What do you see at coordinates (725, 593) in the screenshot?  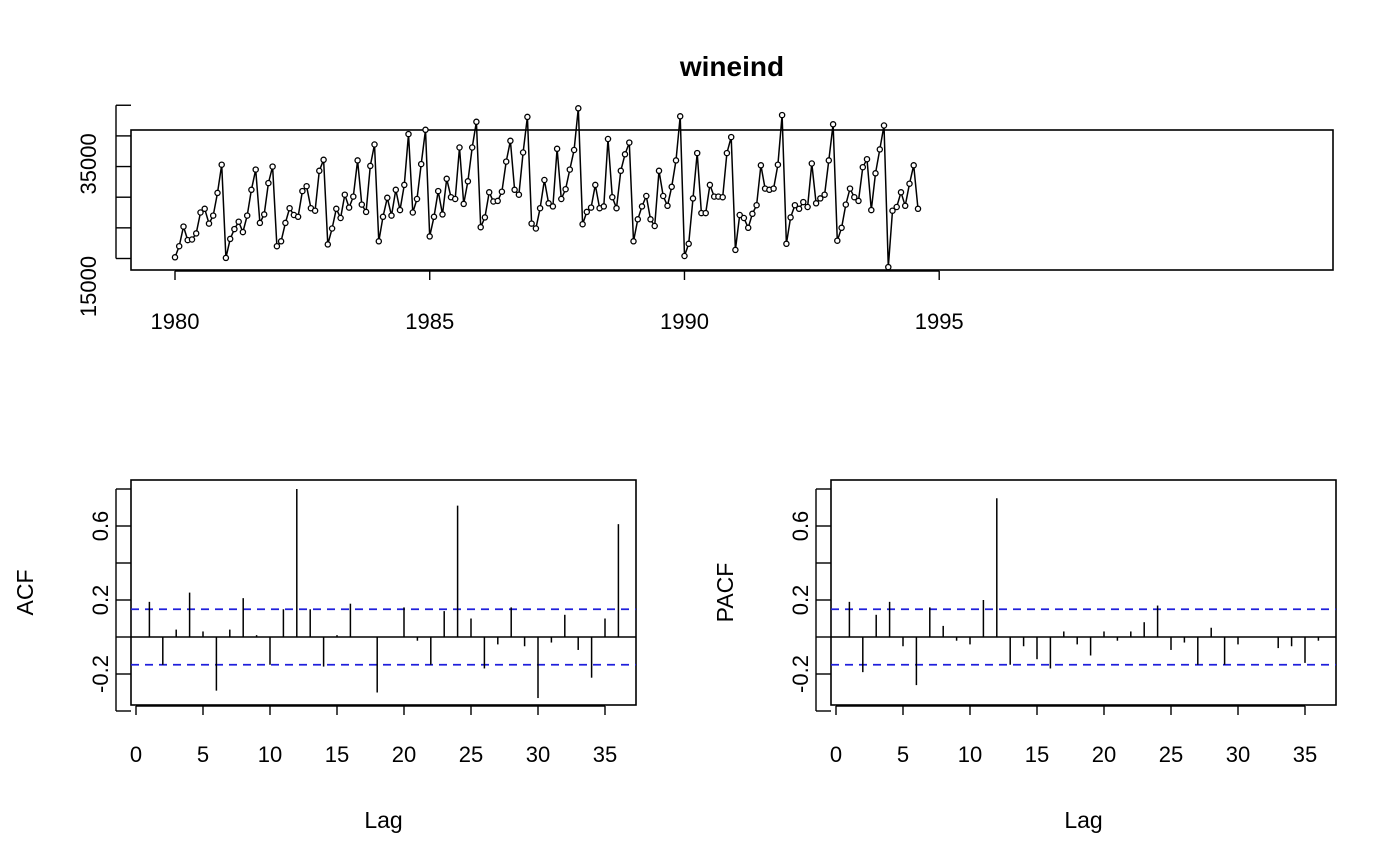 I see `y-axis-label: PACF` at bounding box center [725, 593].